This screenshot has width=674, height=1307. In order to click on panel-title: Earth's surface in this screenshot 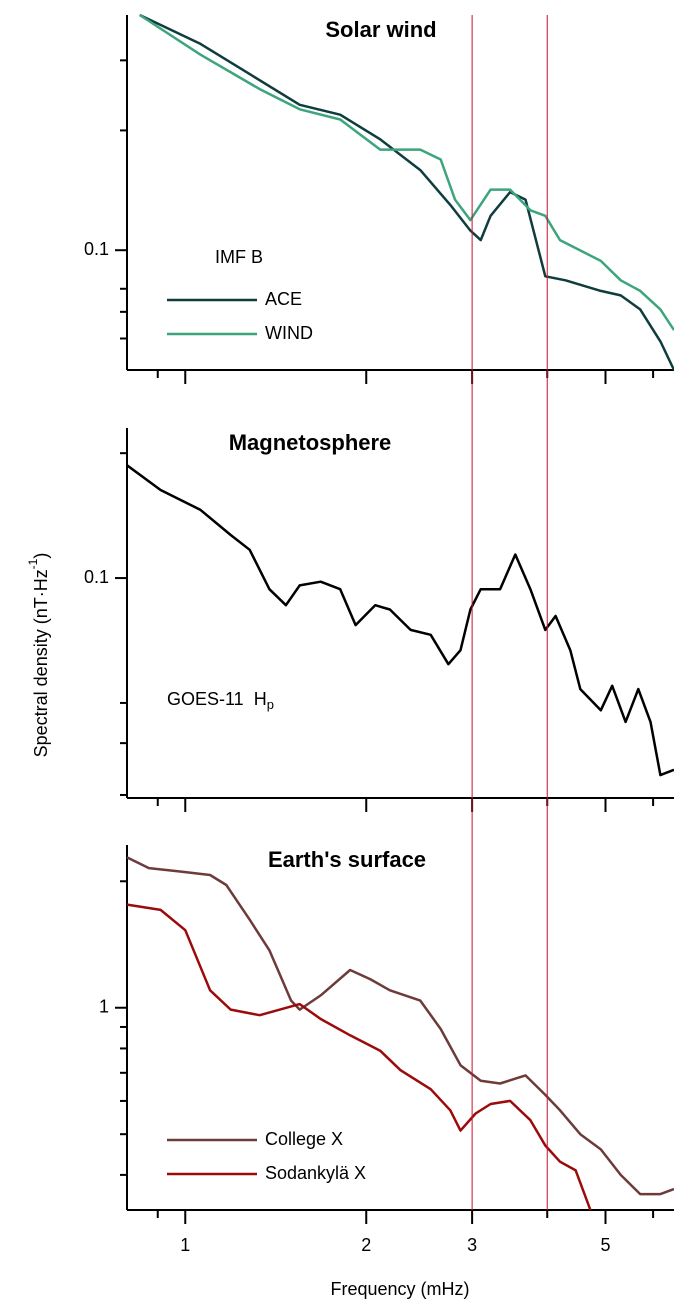, I will do `click(347, 859)`.